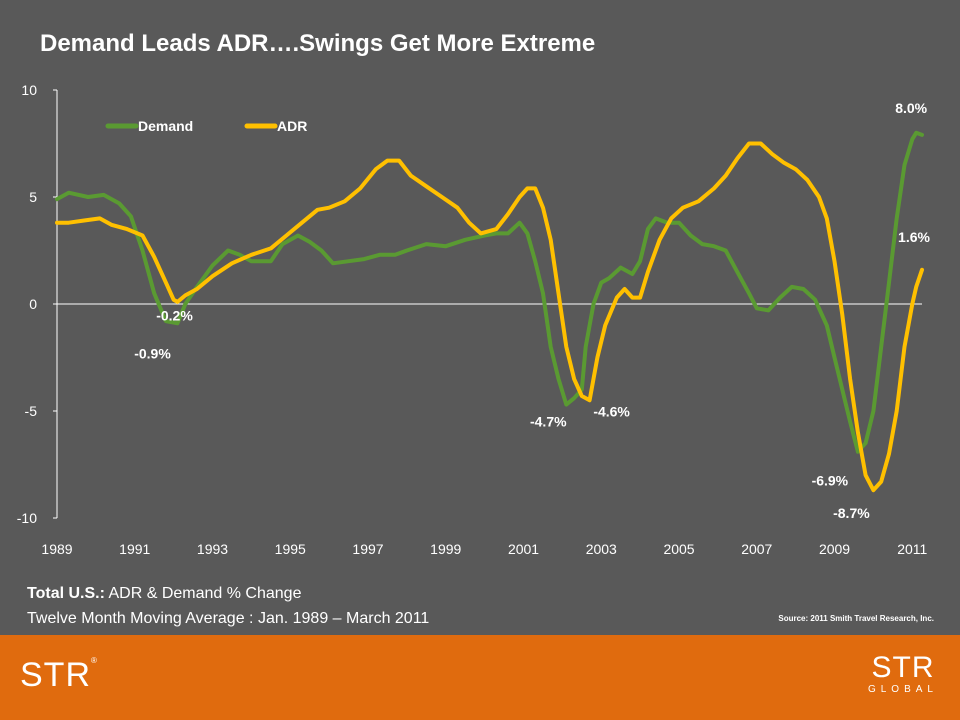 Image resolution: width=960 pixels, height=720 pixels. Describe the element at coordinates (903, 667) in the screenshot. I see `str-global-logo-big: STR` at that location.